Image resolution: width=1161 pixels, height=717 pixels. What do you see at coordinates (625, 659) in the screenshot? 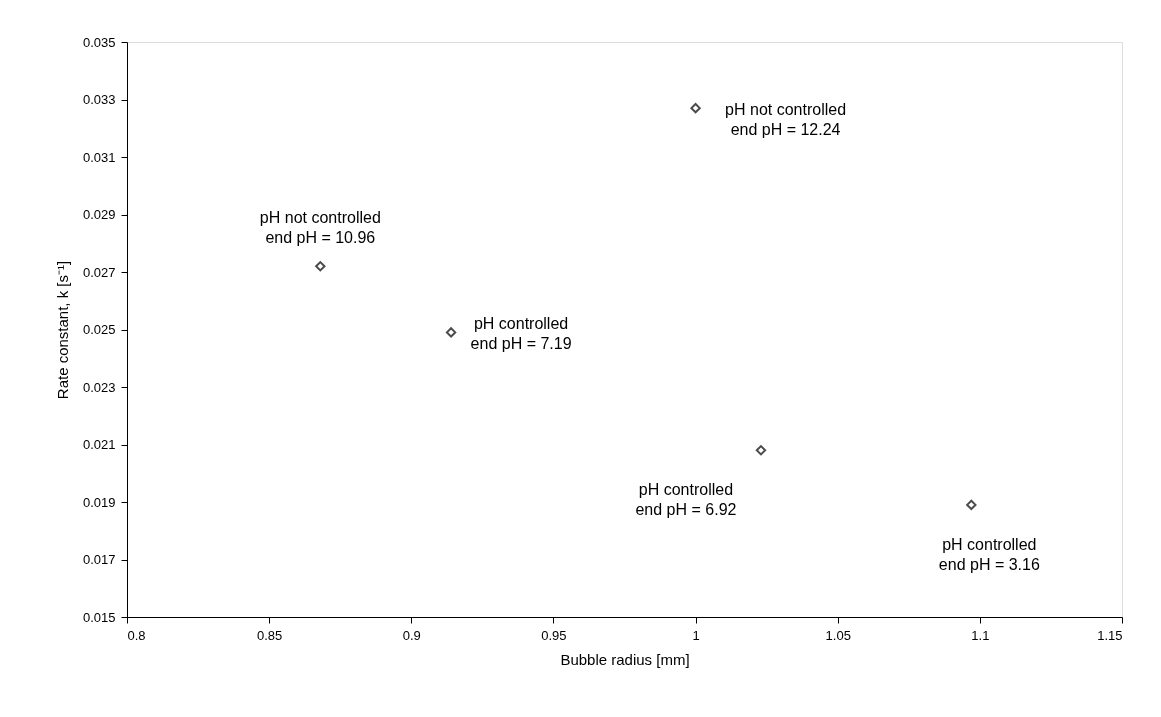
I see `x-axis-title: Bubble radius [mm]` at bounding box center [625, 659].